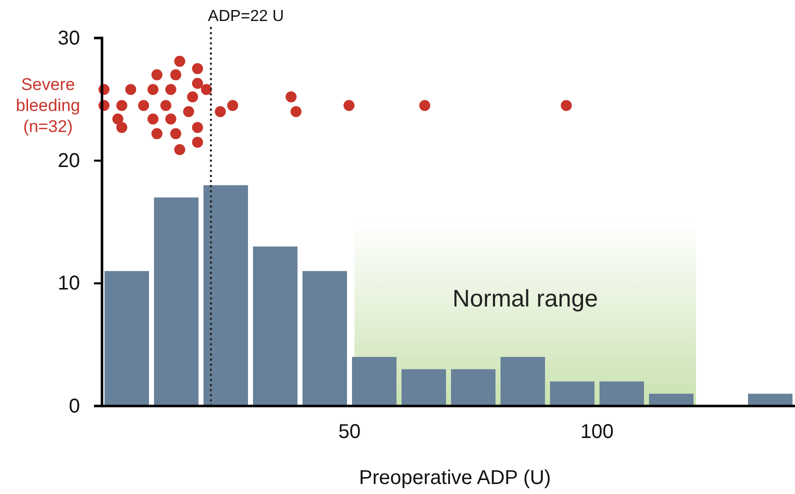  What do you see at coordinates (349, 432) in the screenshot?
I see `x-tick-label: 50` at bounding box center [349, 432].